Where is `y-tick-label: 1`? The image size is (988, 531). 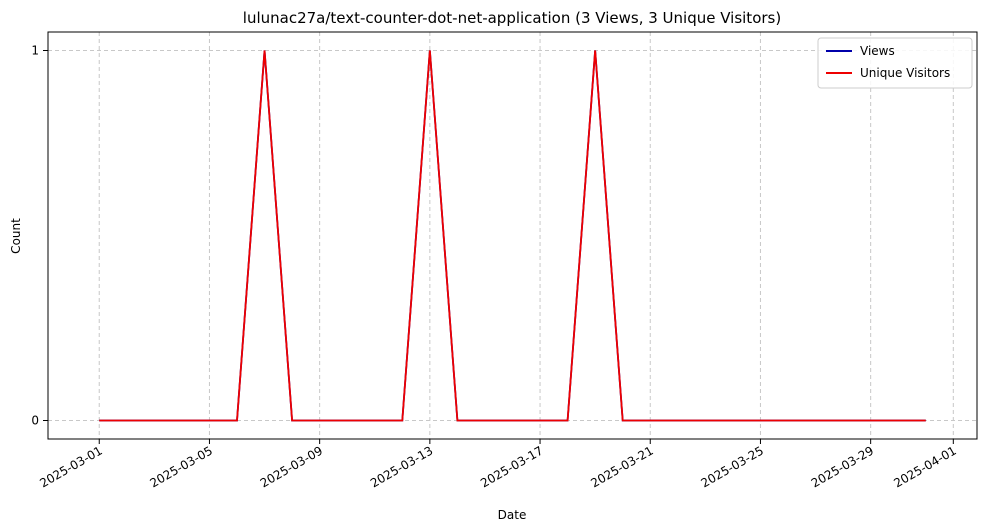
y-tick-label: 1 is located at coordinates (35, 51).